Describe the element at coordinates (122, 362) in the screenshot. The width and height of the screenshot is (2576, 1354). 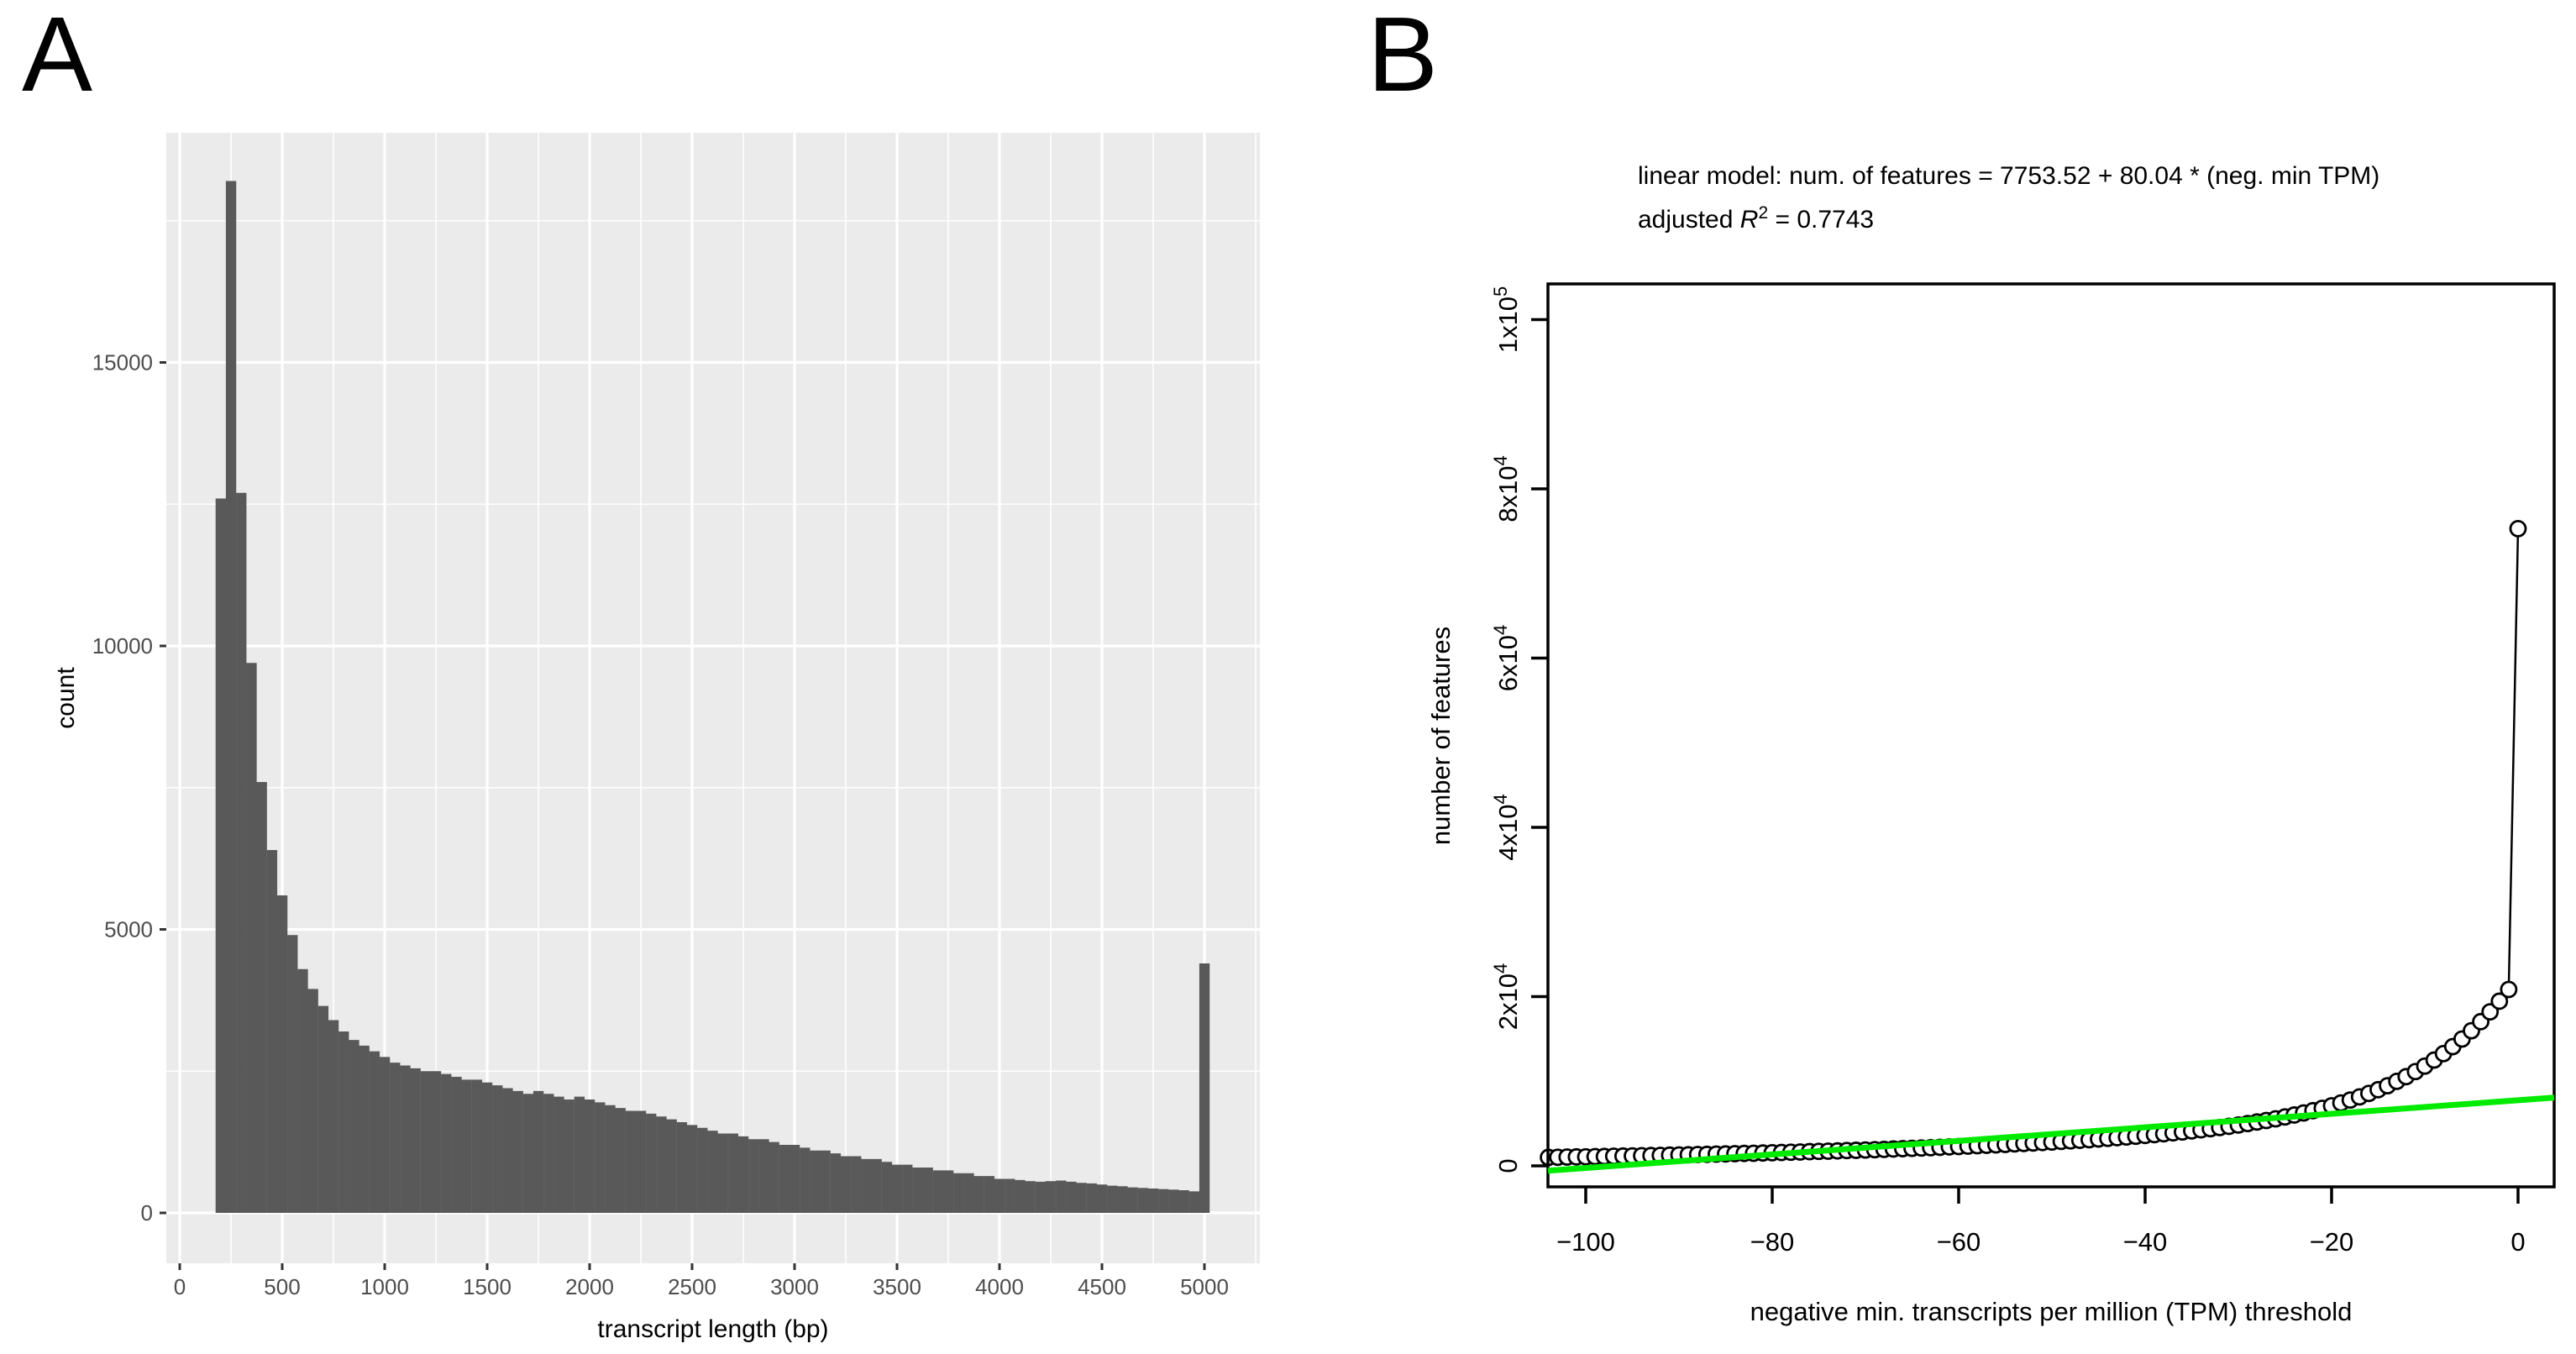
I see `y-tick-label: 15000` at that location.